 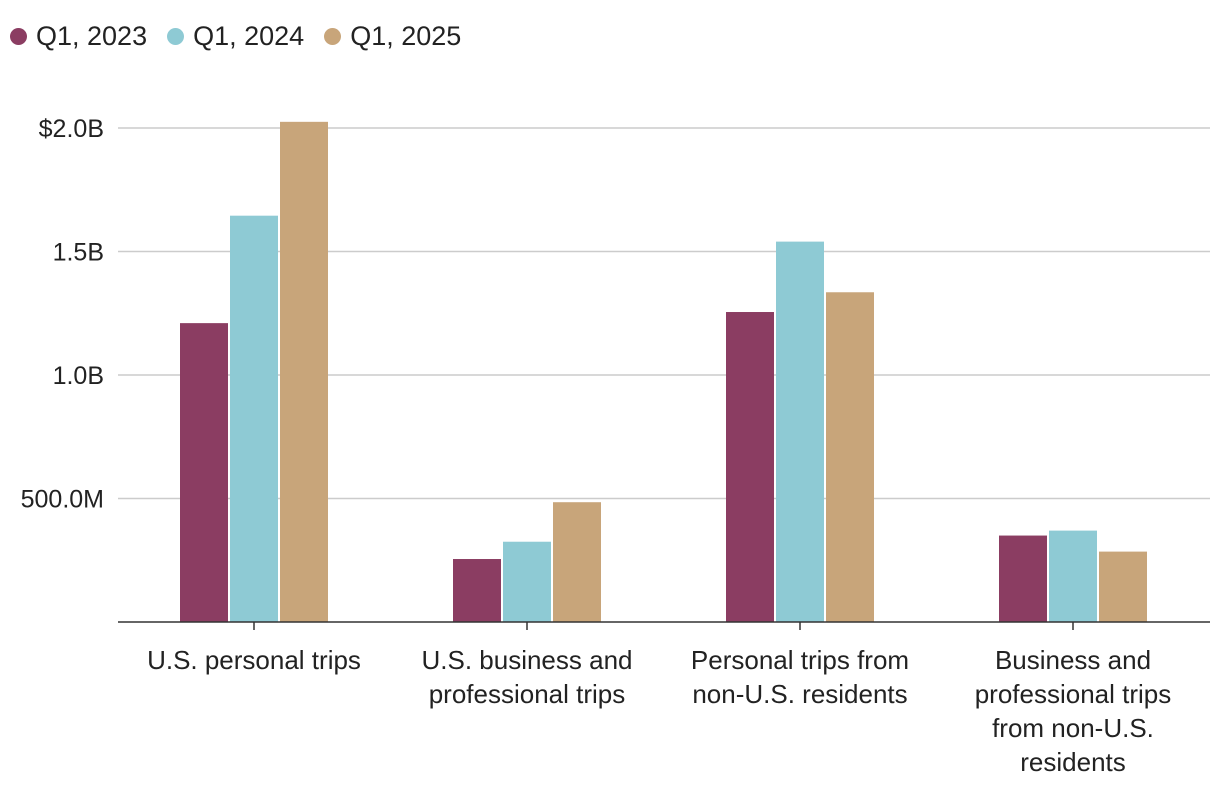 What do you see at coordinates (18, 36) in the screenshot?
I see `legend-swatch-q1-2023` at bounding box center [18, 36].